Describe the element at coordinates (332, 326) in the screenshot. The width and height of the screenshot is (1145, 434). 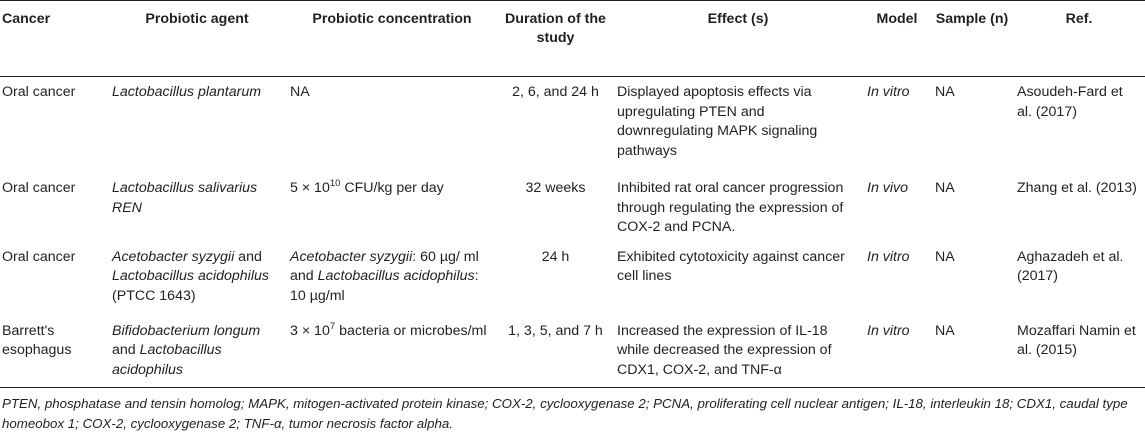
I see `concentration-exponent: 7` at that location.